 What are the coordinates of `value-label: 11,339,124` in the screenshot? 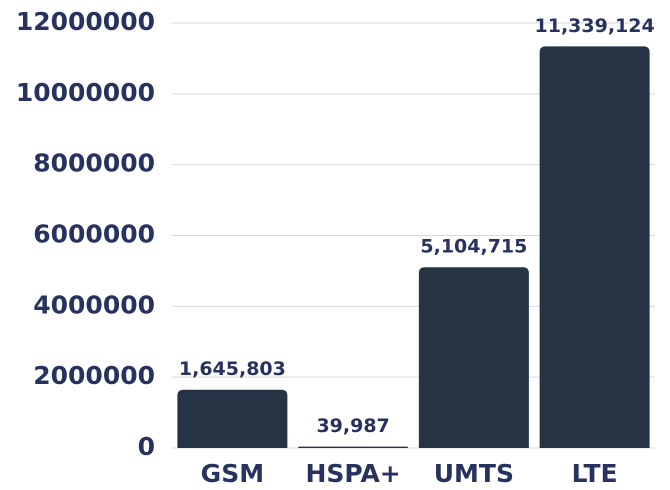 It's located at (595, 26).